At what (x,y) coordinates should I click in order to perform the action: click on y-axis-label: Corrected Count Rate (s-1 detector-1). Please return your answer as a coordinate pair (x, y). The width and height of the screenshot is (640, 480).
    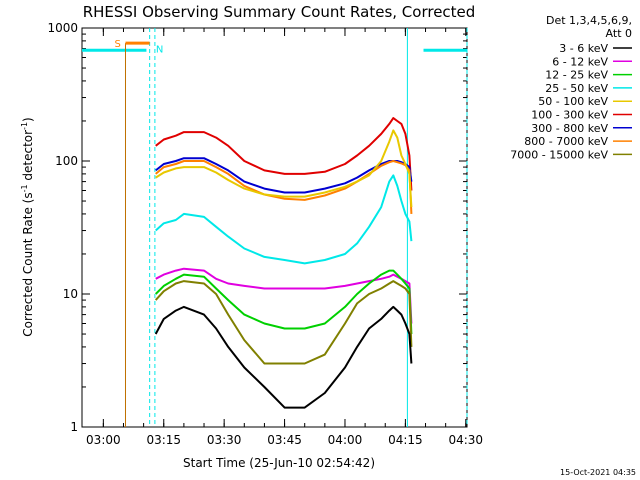
    Looking at the image, I should click on (27, 226).